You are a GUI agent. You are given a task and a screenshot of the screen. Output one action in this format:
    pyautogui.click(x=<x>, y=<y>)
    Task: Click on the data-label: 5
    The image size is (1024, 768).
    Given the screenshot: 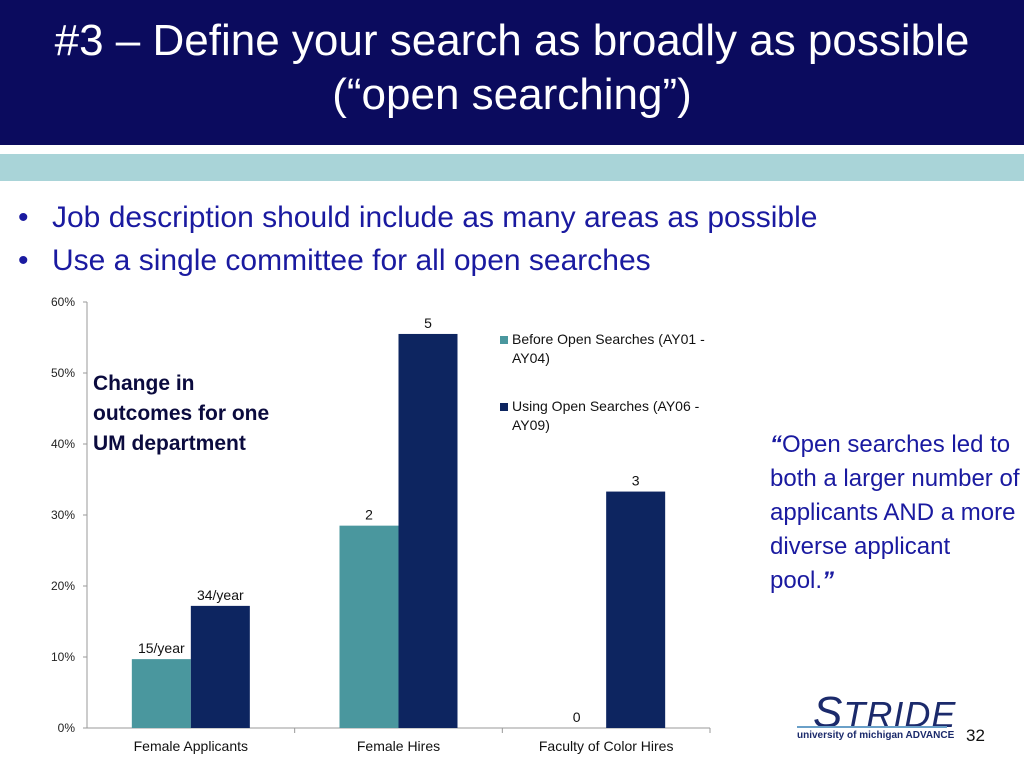 What is the action you would take?
    pyautogui.click(x=428, y=323)
    